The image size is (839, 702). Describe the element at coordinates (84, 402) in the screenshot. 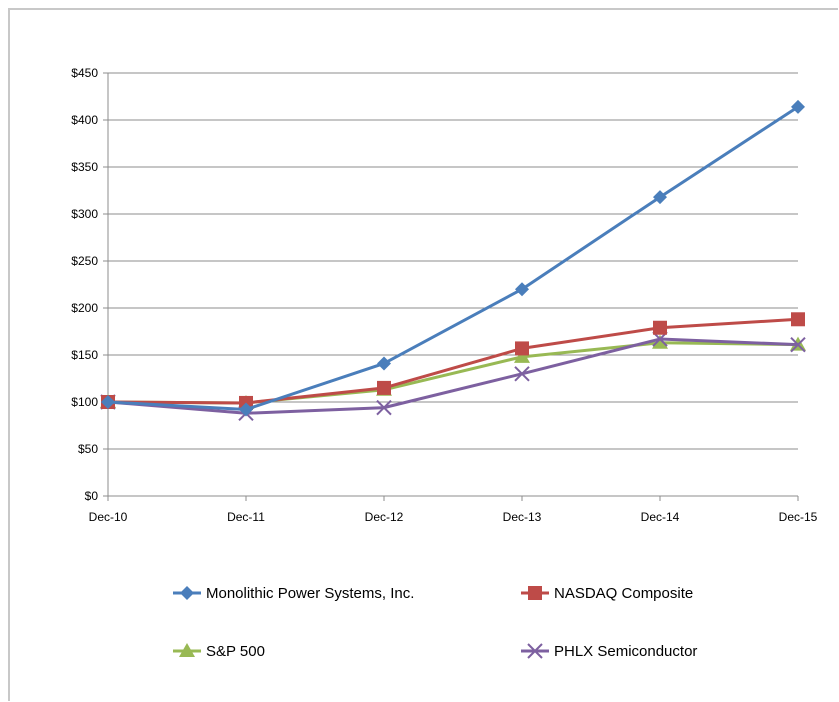

I see `y-tick-label: $100` at that location.